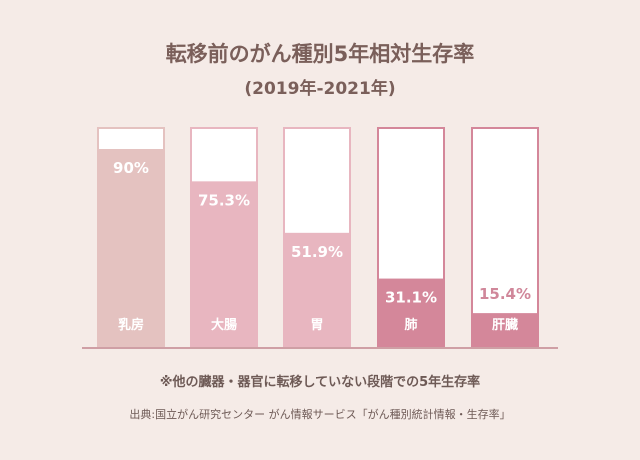  I want to click on category-label: 乳房, so click(131, 325).